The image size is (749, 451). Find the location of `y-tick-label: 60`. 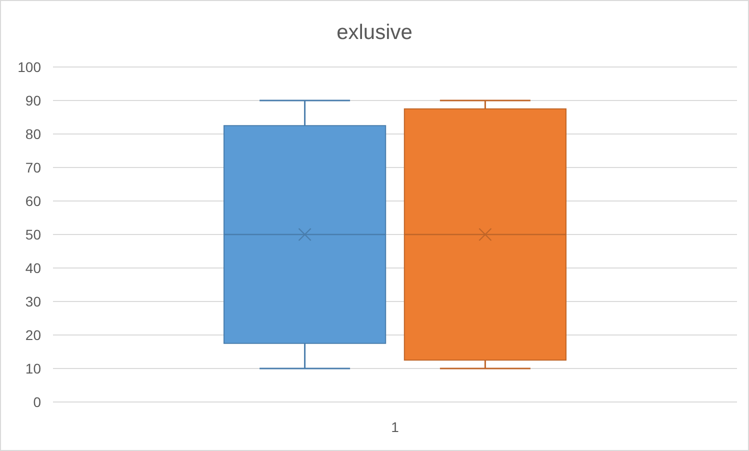

y-tick-label: 60 is located at coordinates (33, 200).